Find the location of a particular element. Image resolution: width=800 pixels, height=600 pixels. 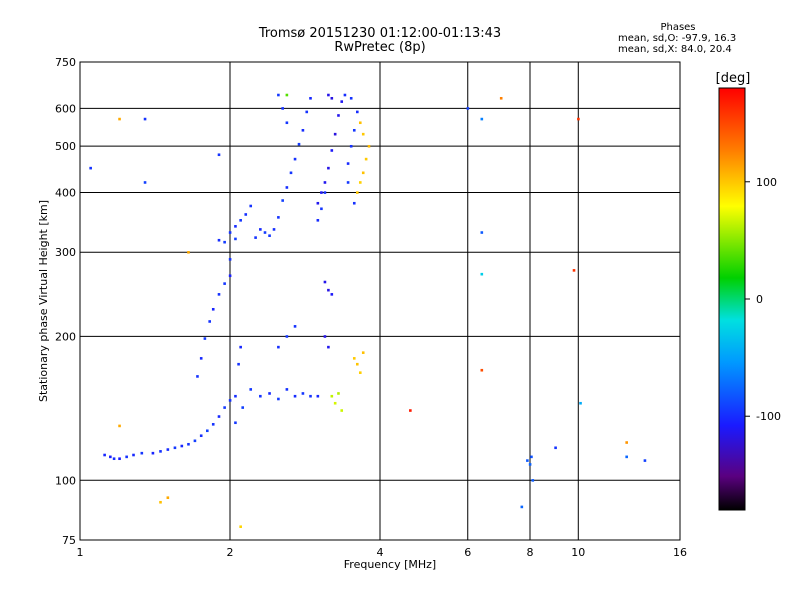

x-tick-label: 2 is located at coordinates (230, 552).